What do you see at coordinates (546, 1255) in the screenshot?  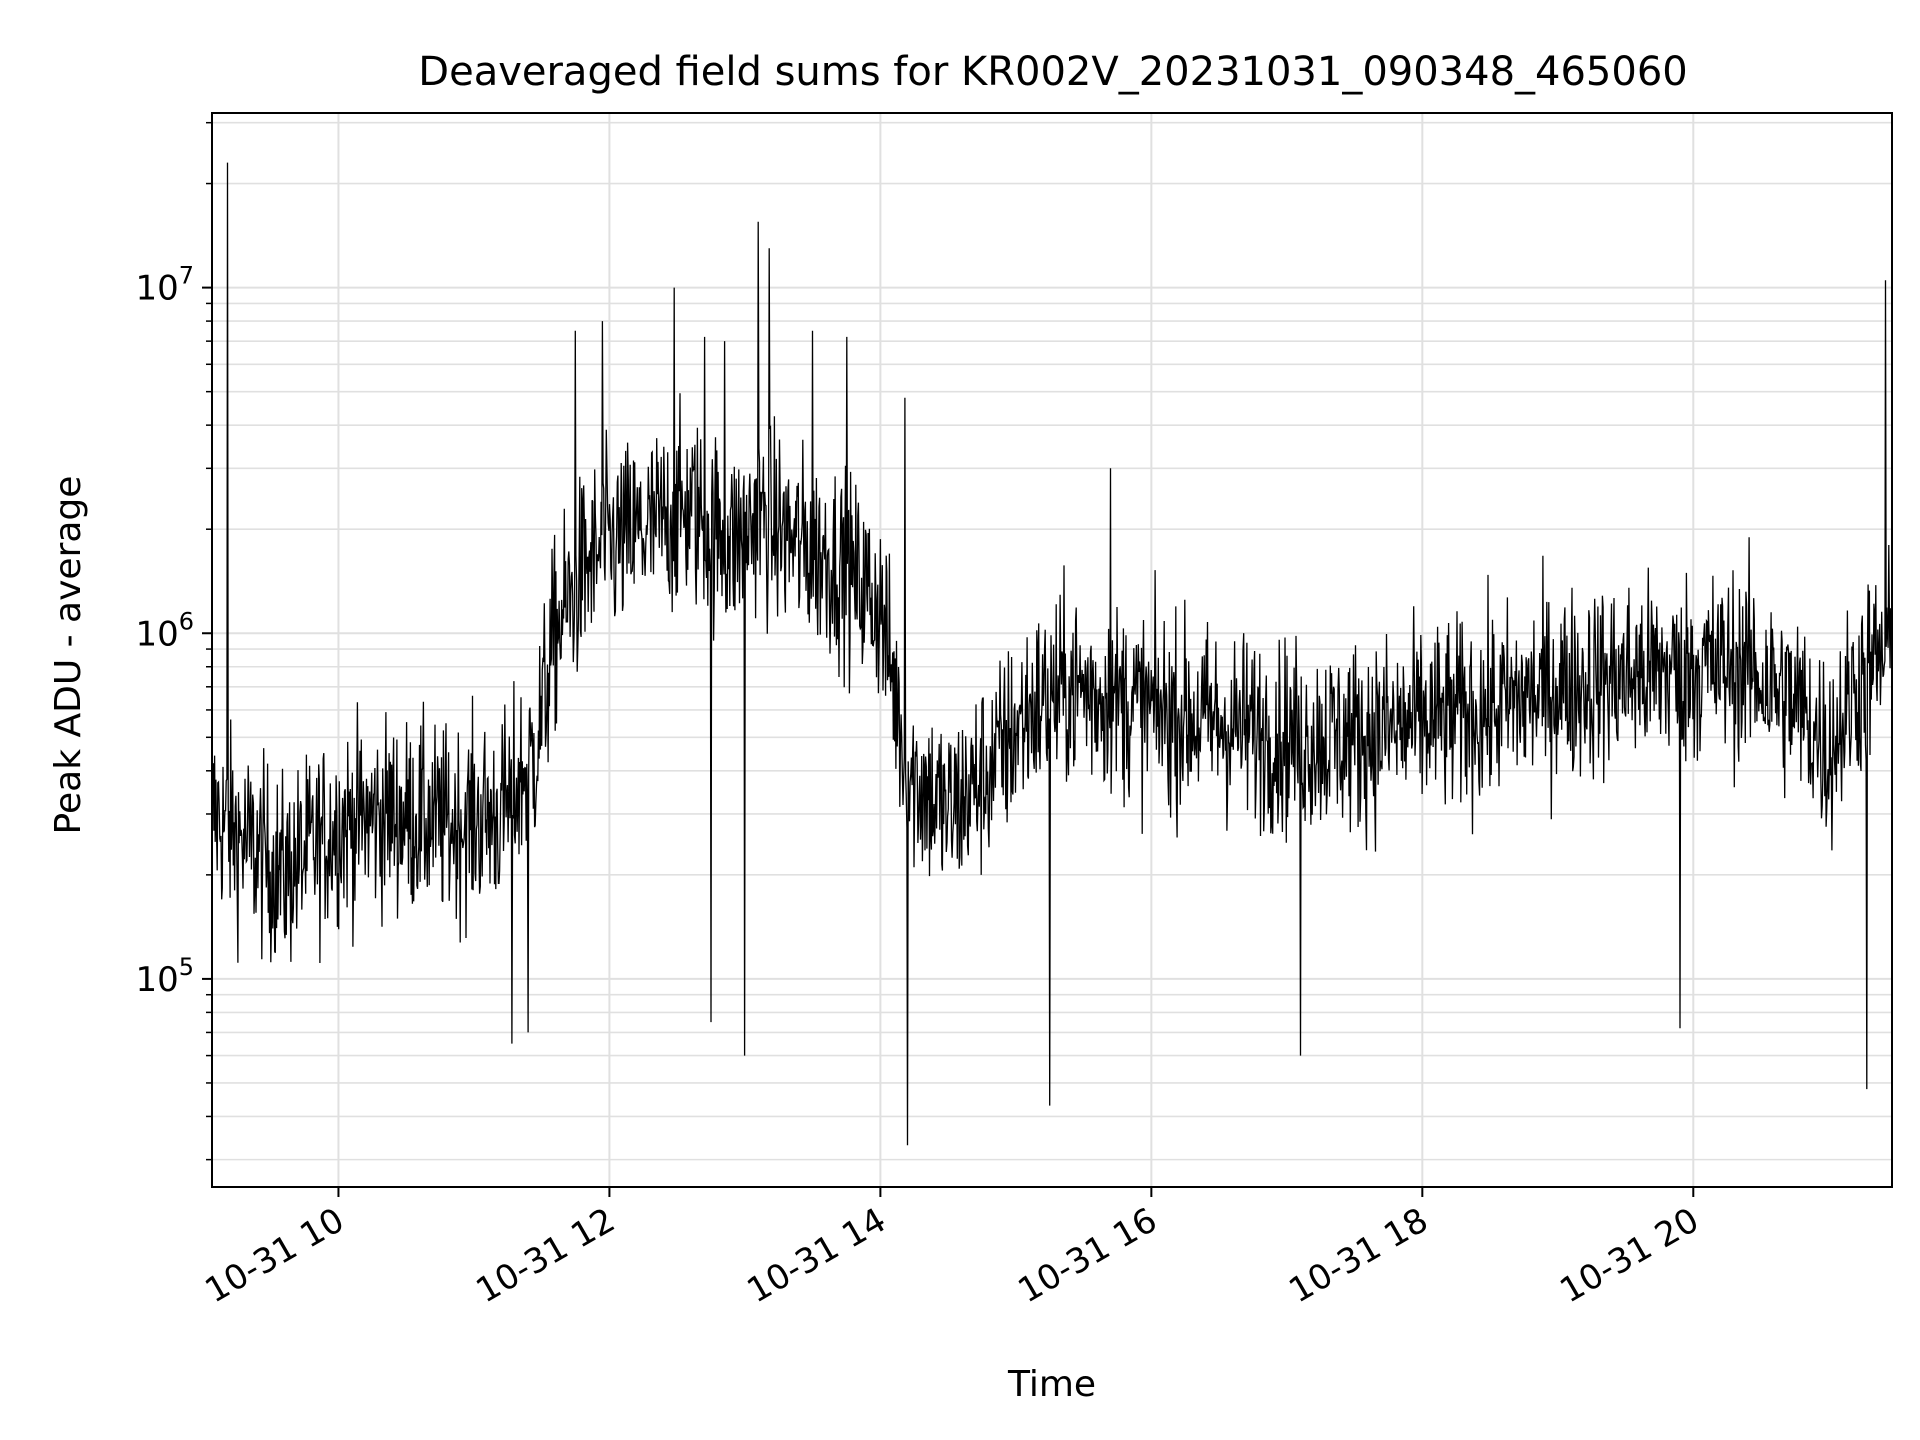 I see `x-tick-label: 10-31 12` at bounding box center [546, 1255].